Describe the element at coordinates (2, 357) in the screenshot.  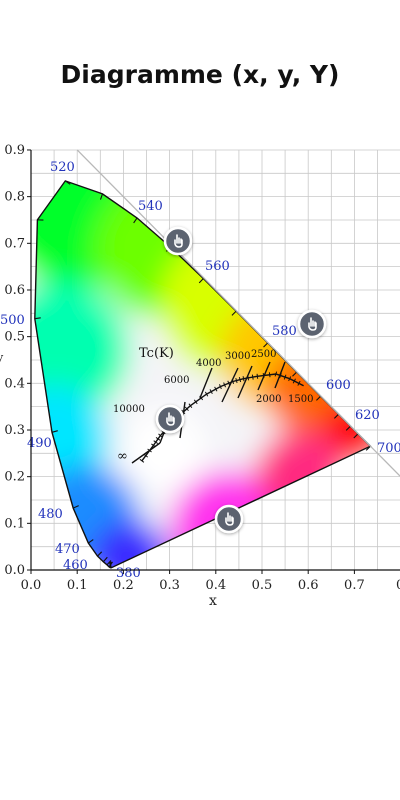
I see `y-axis-label: y` at that location.